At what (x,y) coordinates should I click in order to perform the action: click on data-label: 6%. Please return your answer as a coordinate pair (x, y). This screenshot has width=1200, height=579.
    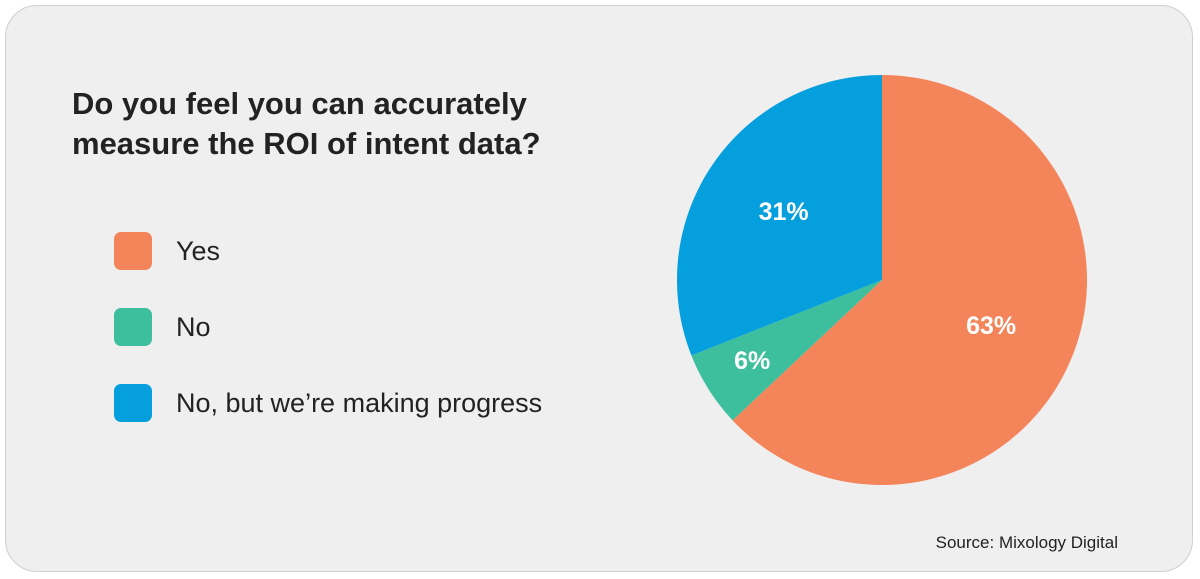
    Looking at the image, I should click on (752, 361).